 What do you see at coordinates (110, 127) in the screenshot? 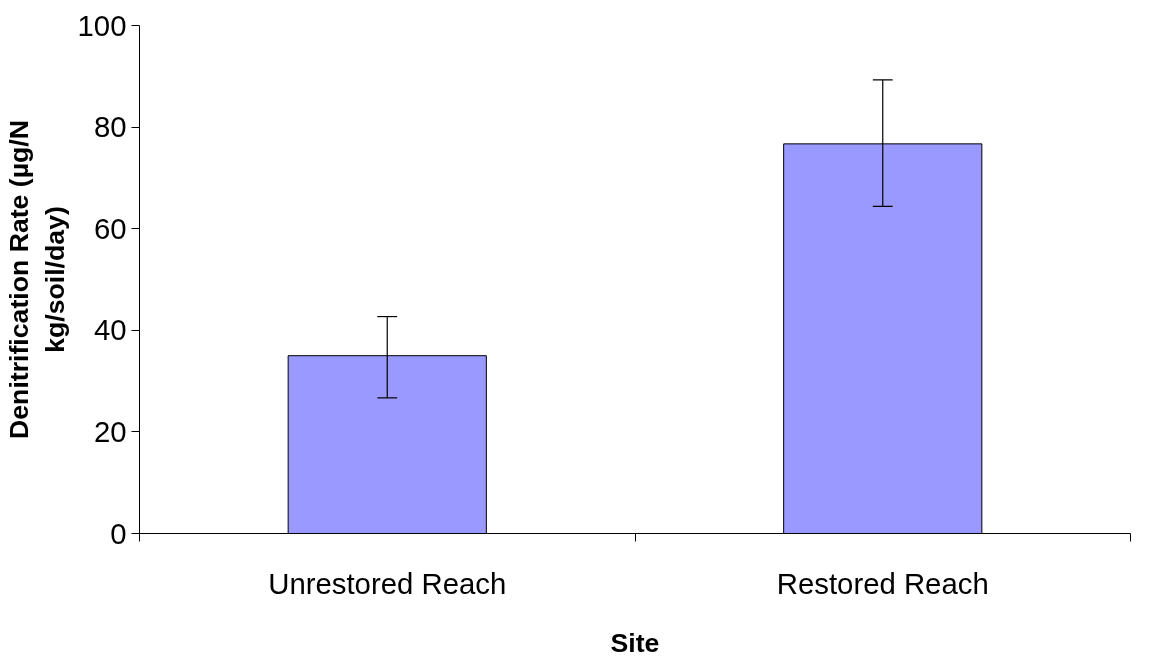
I see `y-tick-label: 80` at bounding box center [110, 127].